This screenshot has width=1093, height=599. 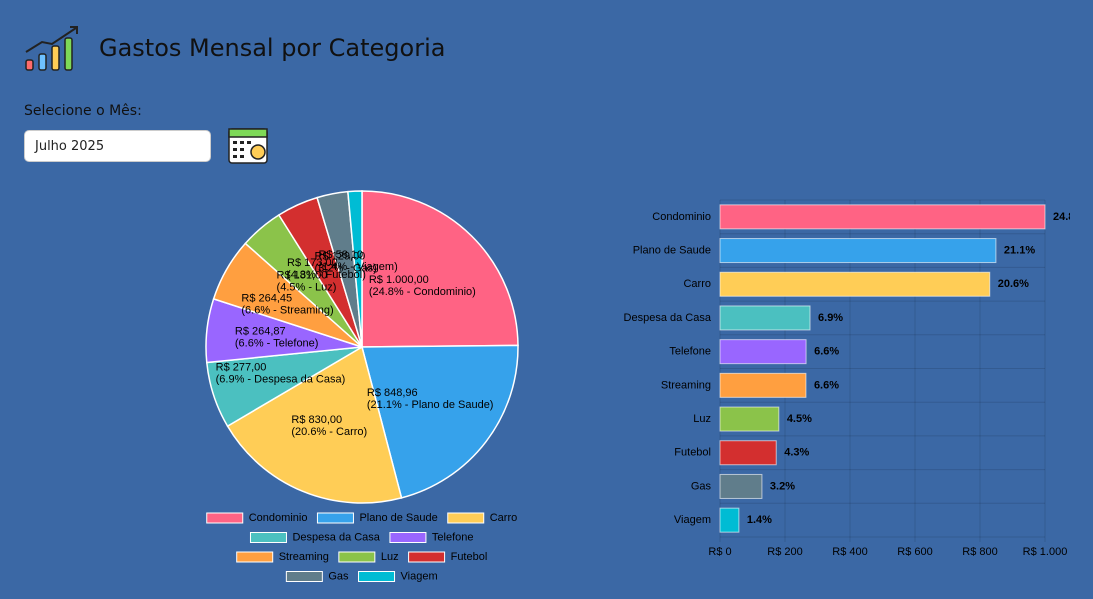 What do you see at coordinates (398, 518) in the screenshot?
I see `legend-label: Plano de Saude` at bounding box center [398, 518].